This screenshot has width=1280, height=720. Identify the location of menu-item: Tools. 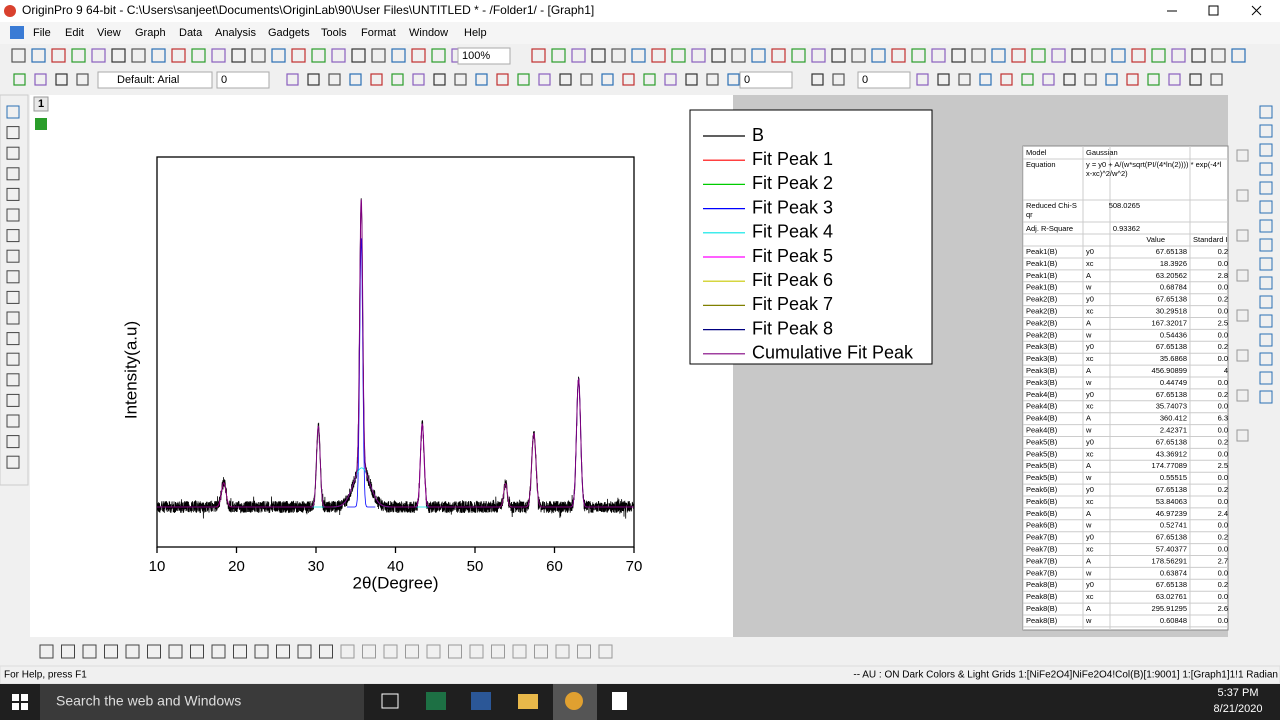
(334, 33).